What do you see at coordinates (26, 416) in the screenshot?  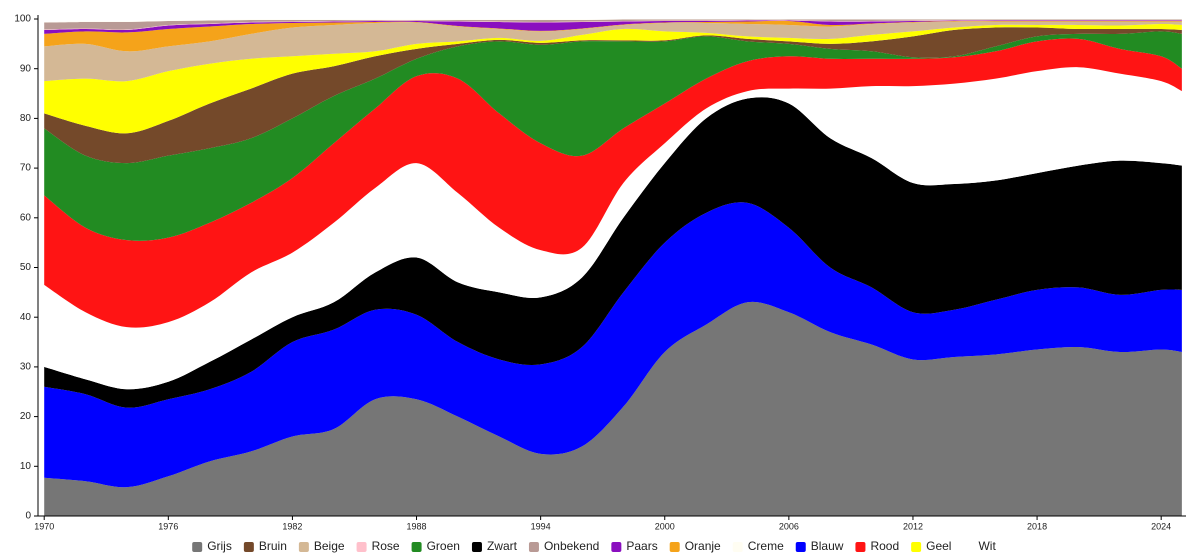 I see `y-tick-label: 20` at bounding box center [26, 416].